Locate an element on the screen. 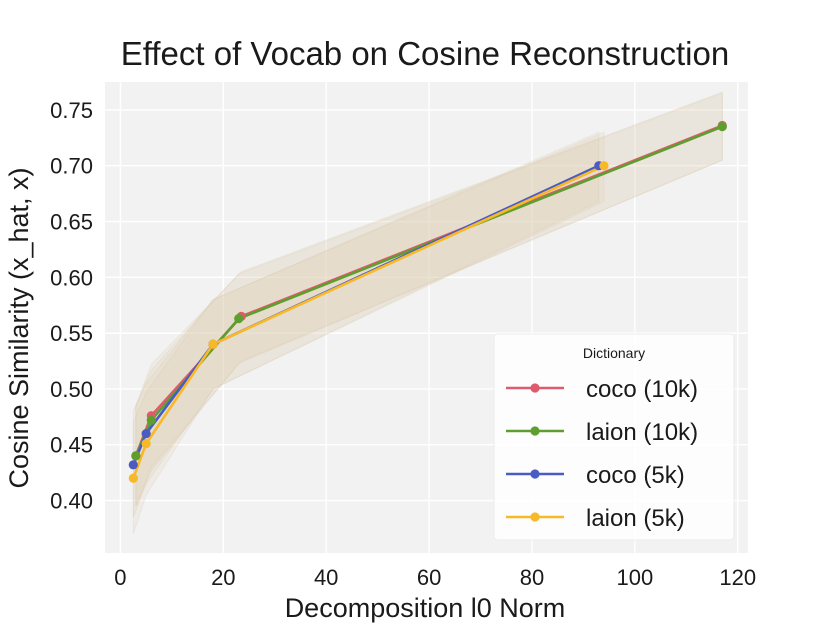 Image resolution: width=830 pixels, height=623 pixels. y-axis-label: Cosine Similarity (x_hat, x) is located at coordinates (19, 327).